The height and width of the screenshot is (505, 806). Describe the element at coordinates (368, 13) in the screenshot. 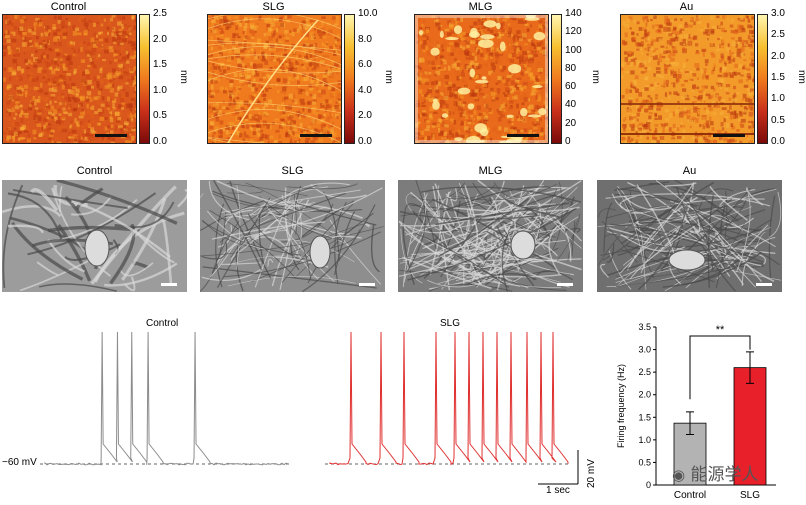

I see `colorbar-tick: 10.0` at that location.